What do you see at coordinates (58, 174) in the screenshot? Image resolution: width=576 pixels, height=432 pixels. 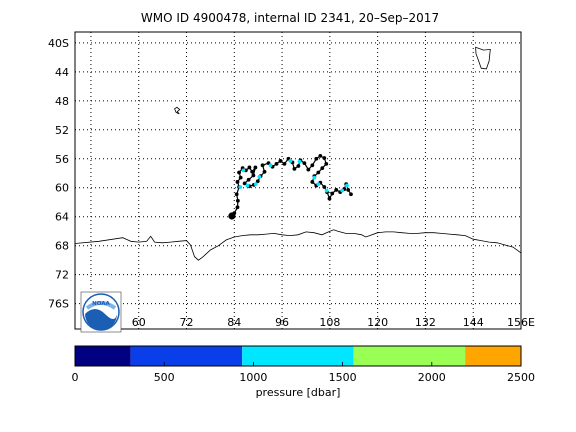 I see `latitude-tick-labels: 40S 44 48 52 56 60 64 68 72 76S` at bounding box center [58, 174].